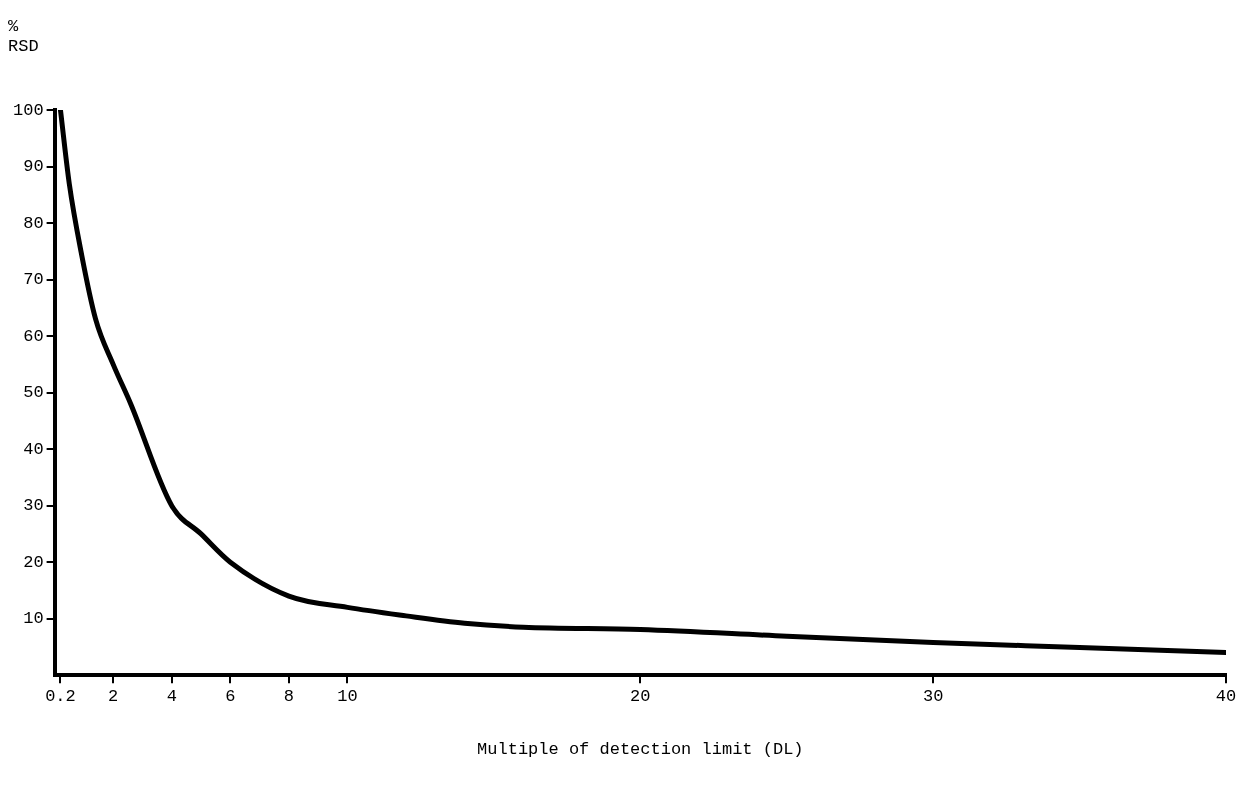  I want to click on y-tick-label: 70, so click(33, 280).